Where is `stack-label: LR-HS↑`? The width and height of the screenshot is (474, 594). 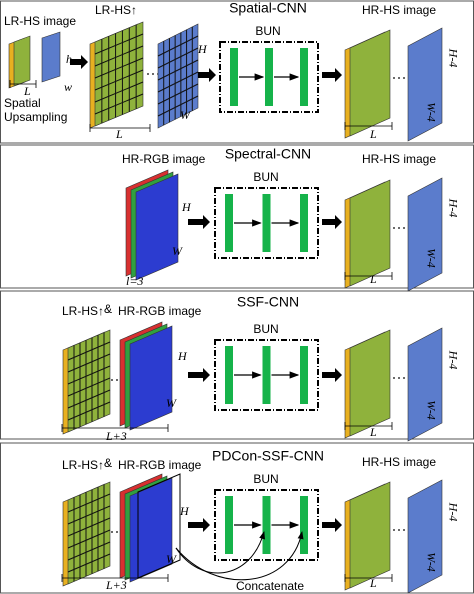
stack-label: LR-HS↑ is located at coordinates (116, 10).